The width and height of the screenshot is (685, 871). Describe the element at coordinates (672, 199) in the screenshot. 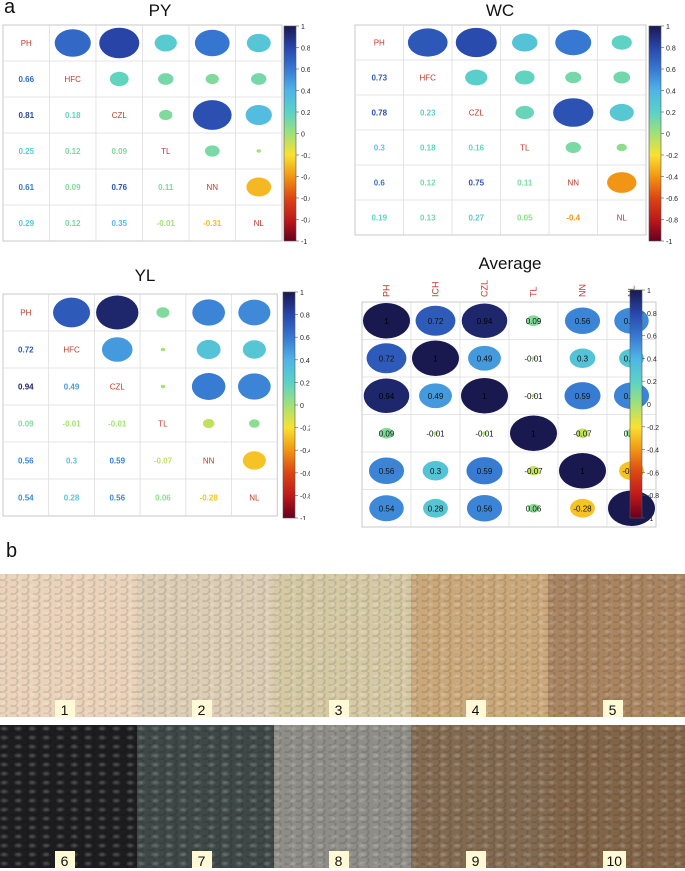

I see `colorbar-tick-label: -0.6` at that location.